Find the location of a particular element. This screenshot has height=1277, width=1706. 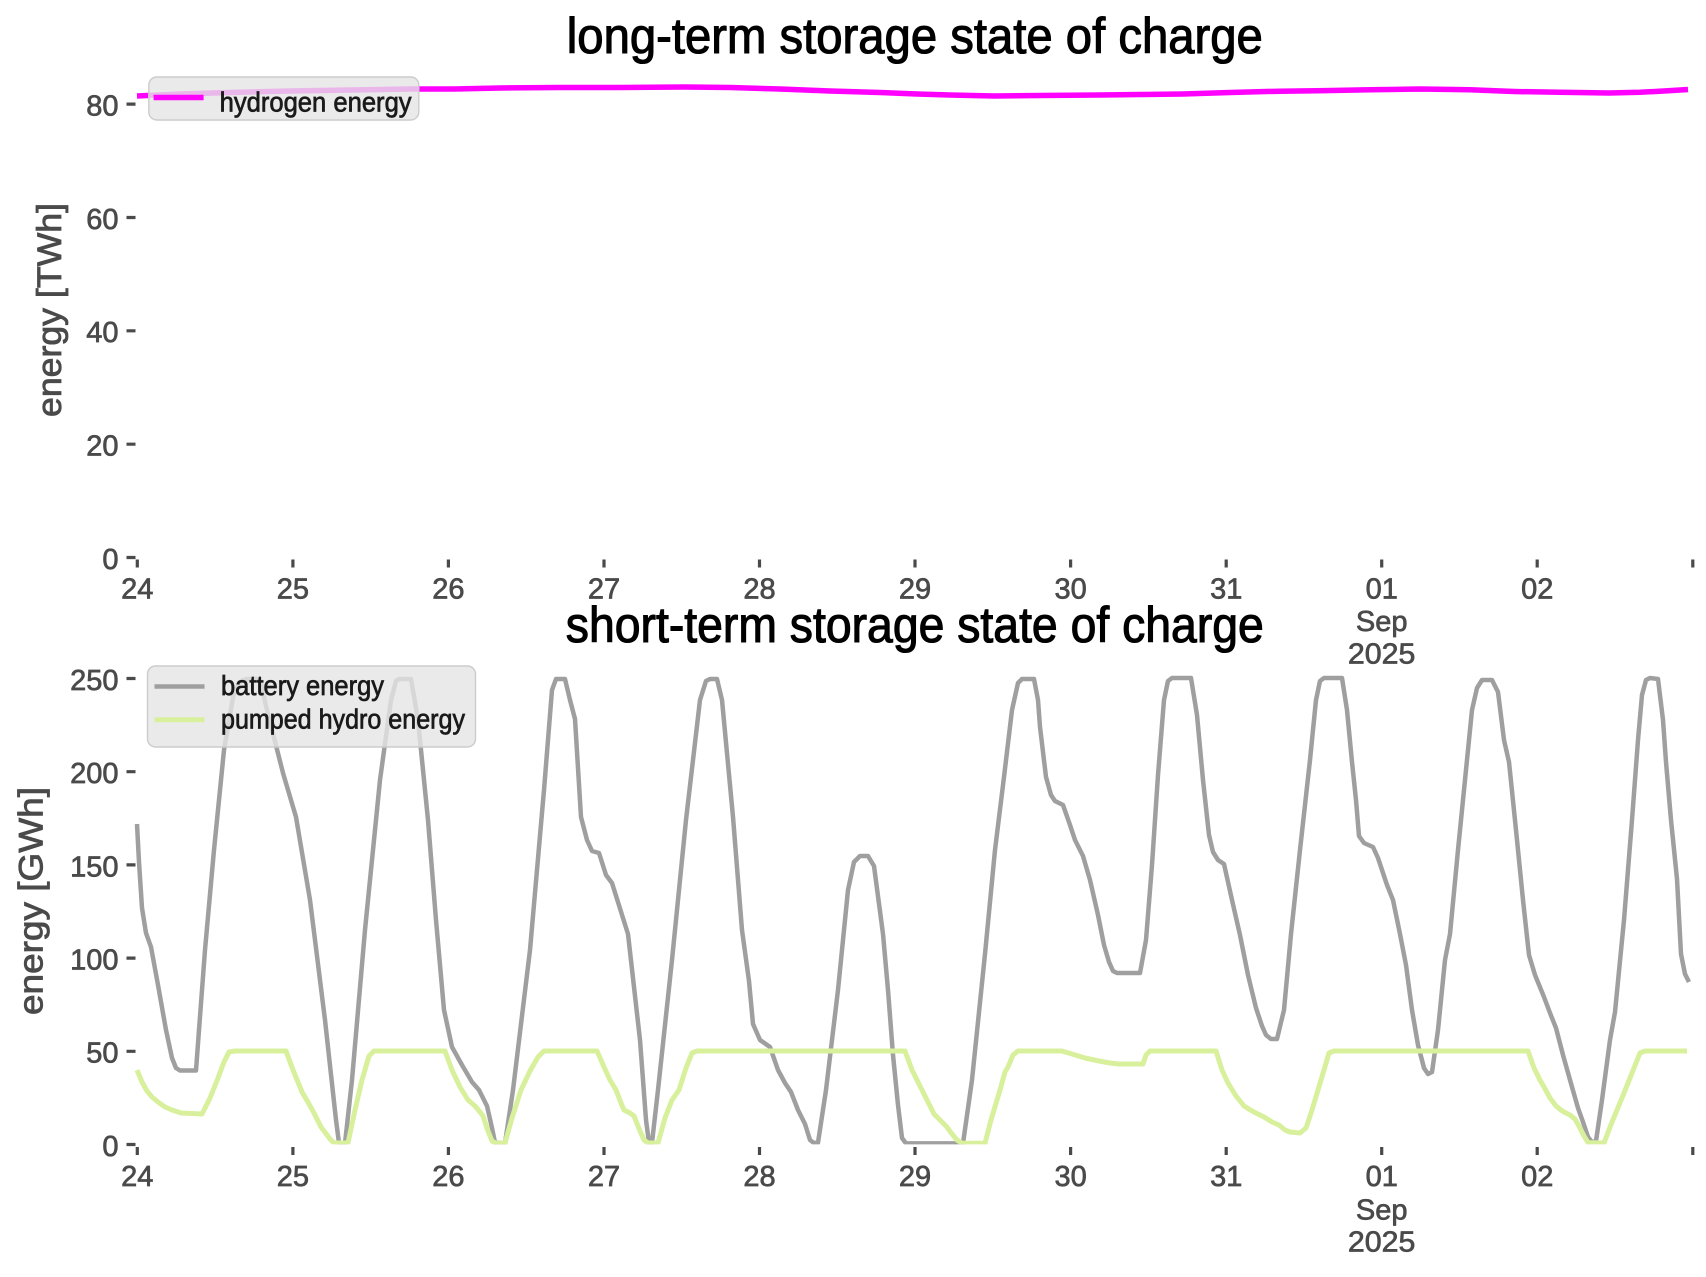

svg-text: 80 is located at coordinates (102, 107).